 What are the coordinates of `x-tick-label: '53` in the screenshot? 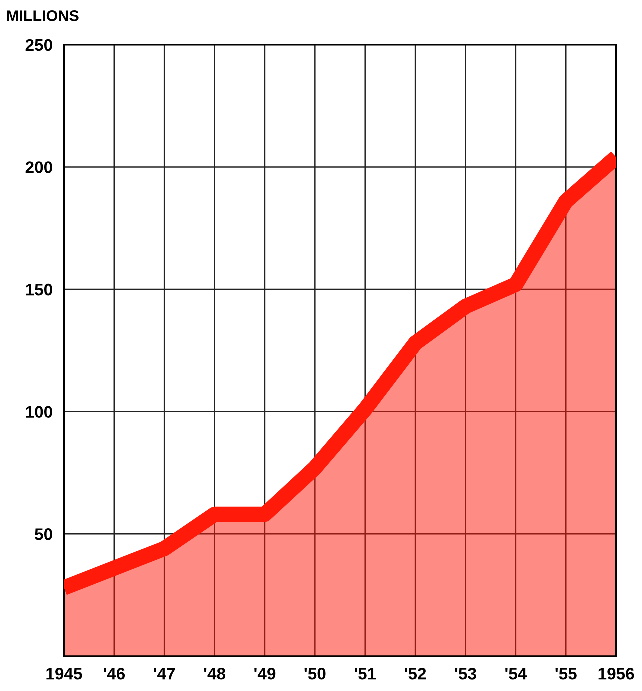 It's located at (465, 674).